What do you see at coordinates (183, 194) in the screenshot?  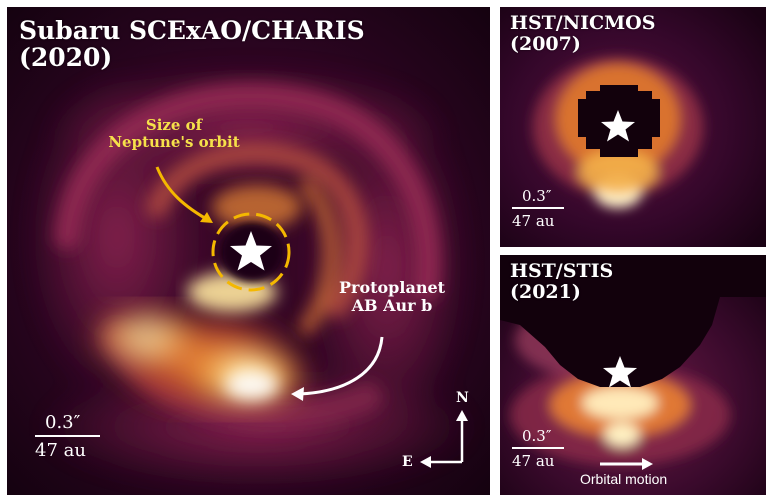 I see `neptune-pointer-arrow-icon` at bounding box center [183, 194].